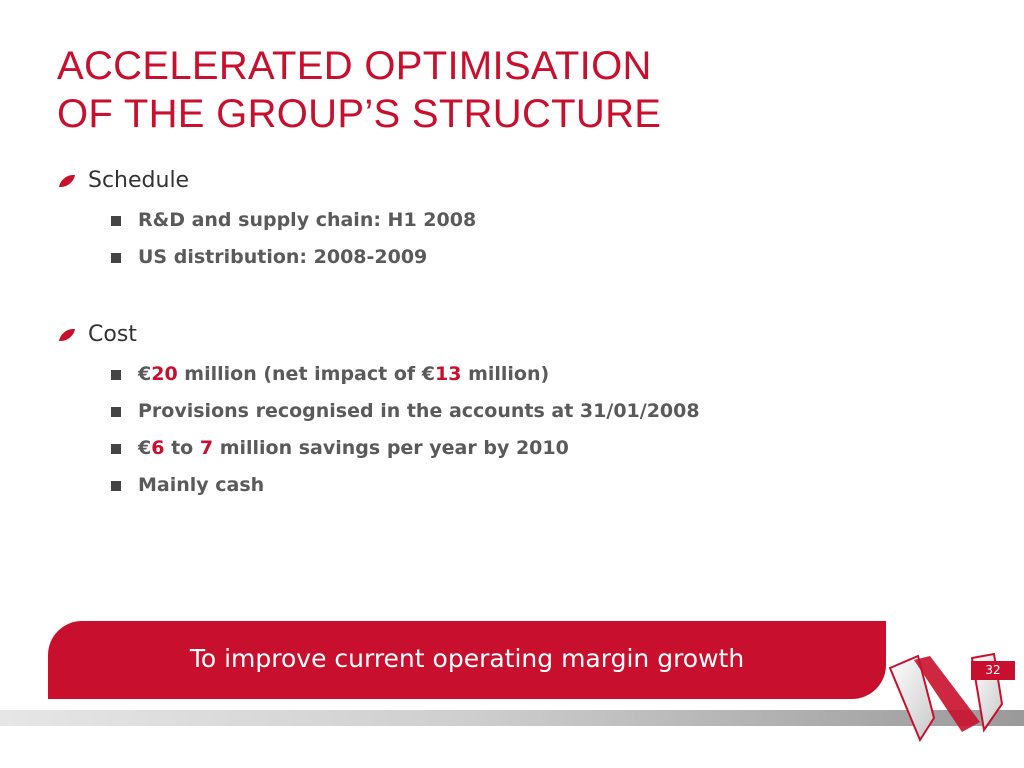 The image size is (1024, 768). What do you see at coordinates (283, 257) in the screenshot?
I see `list-item-text: US distribution: 2008-2009` at bounding box center [283, 257].